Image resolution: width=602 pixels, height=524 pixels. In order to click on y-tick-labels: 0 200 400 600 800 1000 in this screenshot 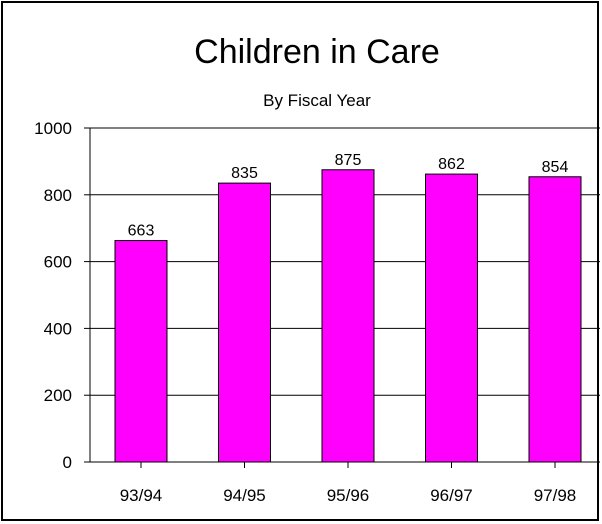, I will do `click(53, 295)`.